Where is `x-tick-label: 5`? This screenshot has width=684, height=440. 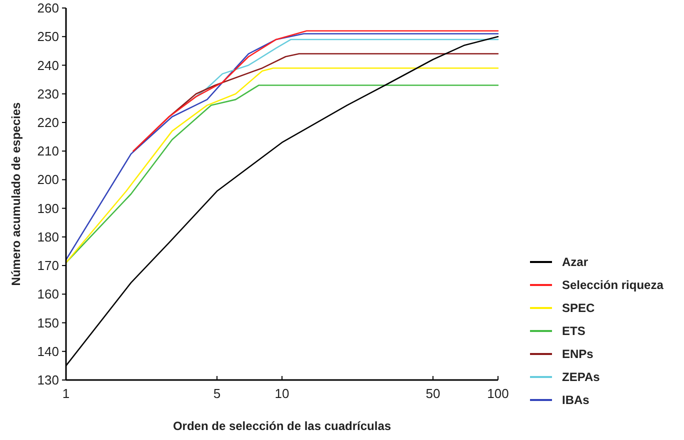
x-tick-label: 5 is located at coordinates (217, 393).